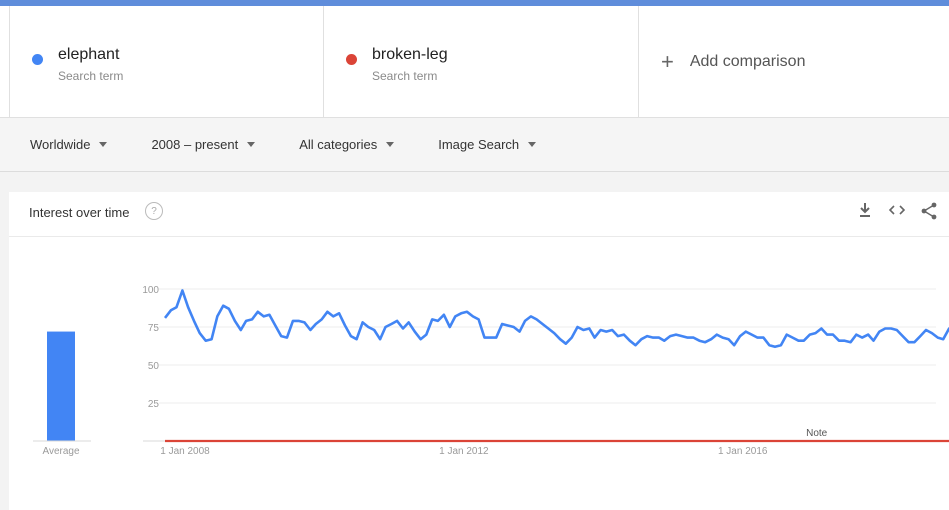  I want to click on region-filter: Worldwide, so click(69, 144).